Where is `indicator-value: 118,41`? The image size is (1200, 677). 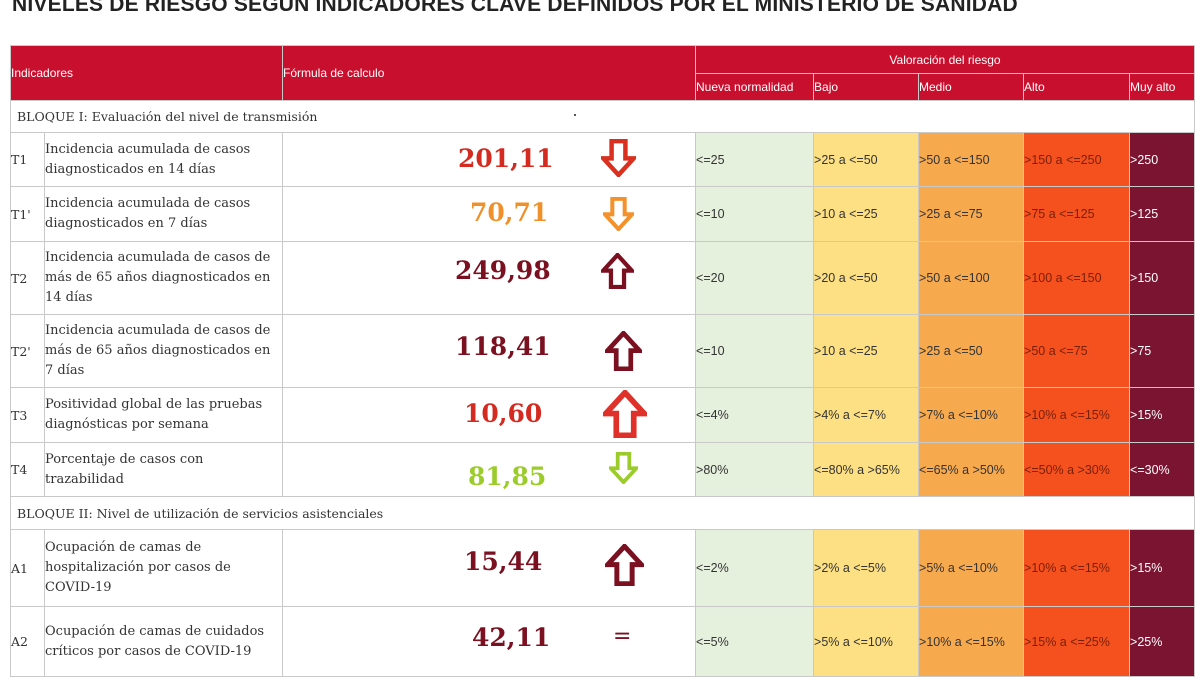 indicator-value: 118,41 is located at coordinates (503, 346).